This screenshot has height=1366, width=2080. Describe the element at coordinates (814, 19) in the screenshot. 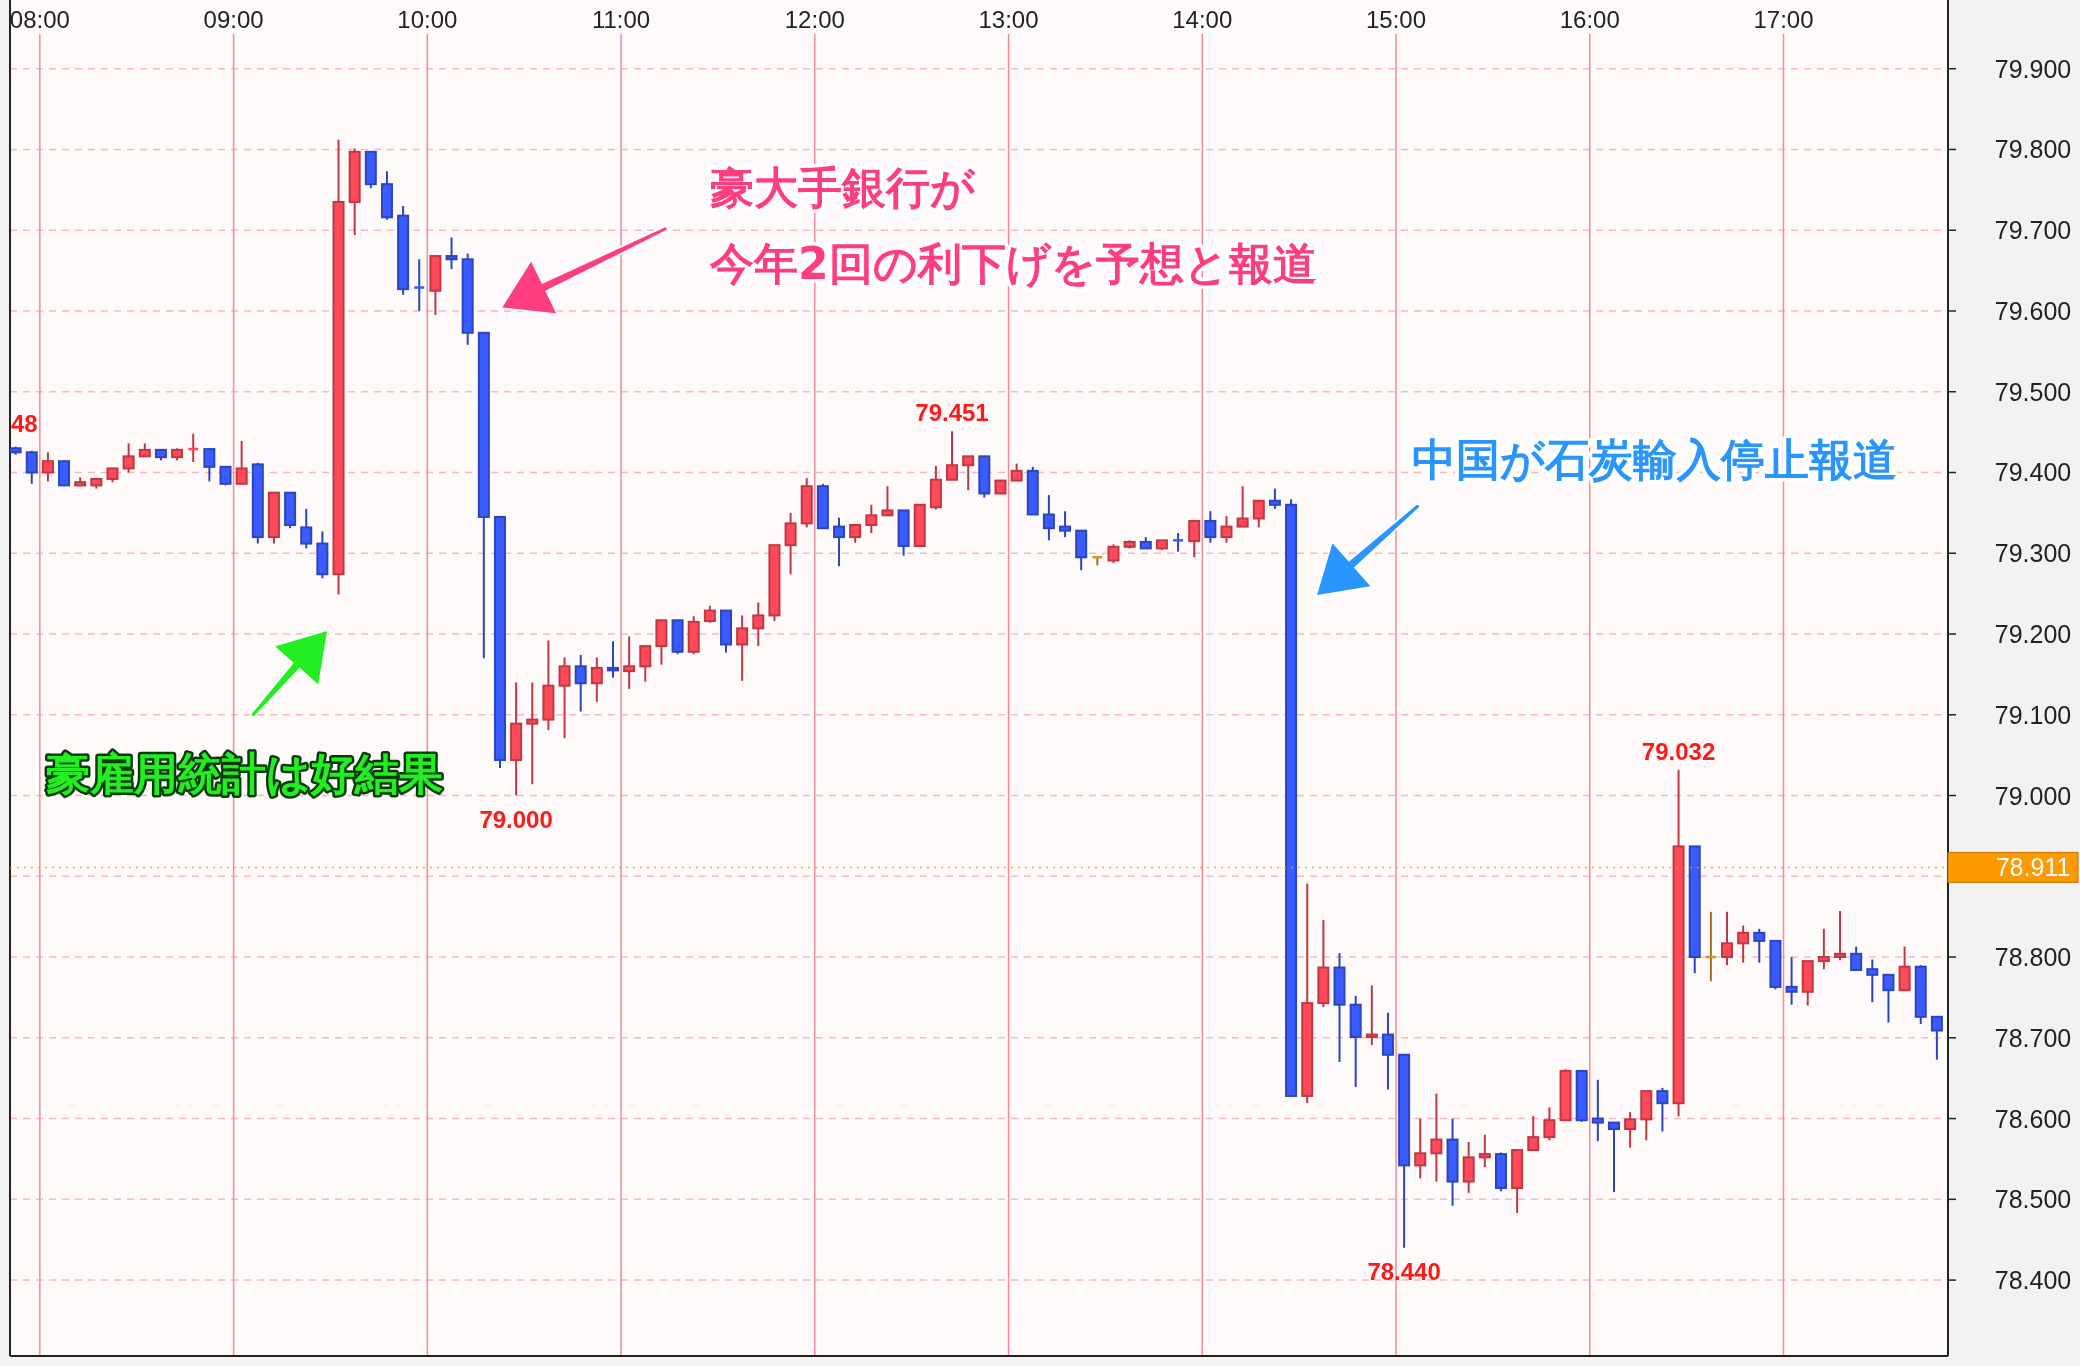

I see `x-tick-label: 12:00` at that location.